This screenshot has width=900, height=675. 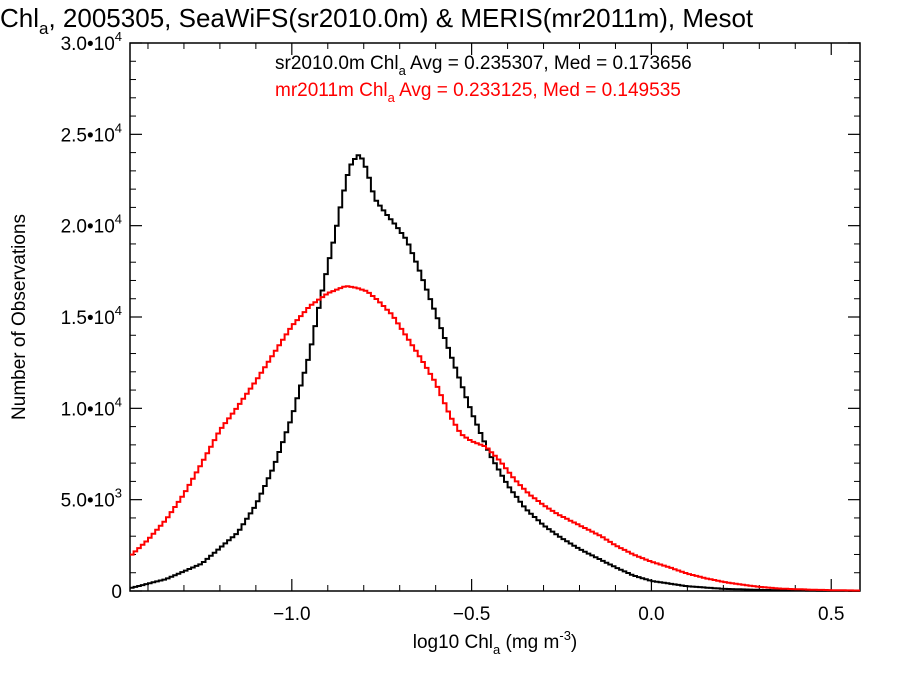 What do you see at coordinates (558, 614) in the screenshot?
I see `x-tick-labels: −1.0 −0.5 0.0 0.5` at bounding box center [558, 614].